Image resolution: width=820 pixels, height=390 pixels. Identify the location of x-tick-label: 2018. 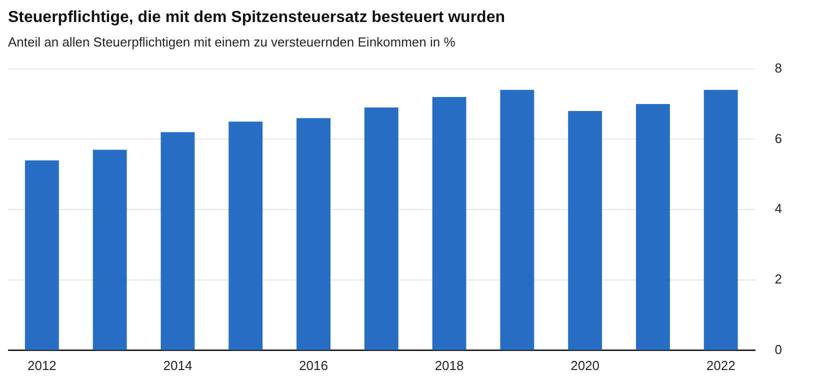
(449, 365).